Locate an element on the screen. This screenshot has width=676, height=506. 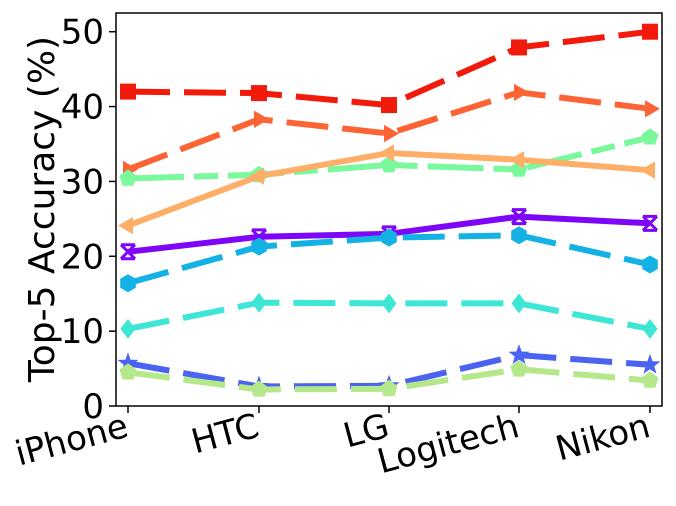
x-tick-label: Logitech is located at coordinates (448, 444).